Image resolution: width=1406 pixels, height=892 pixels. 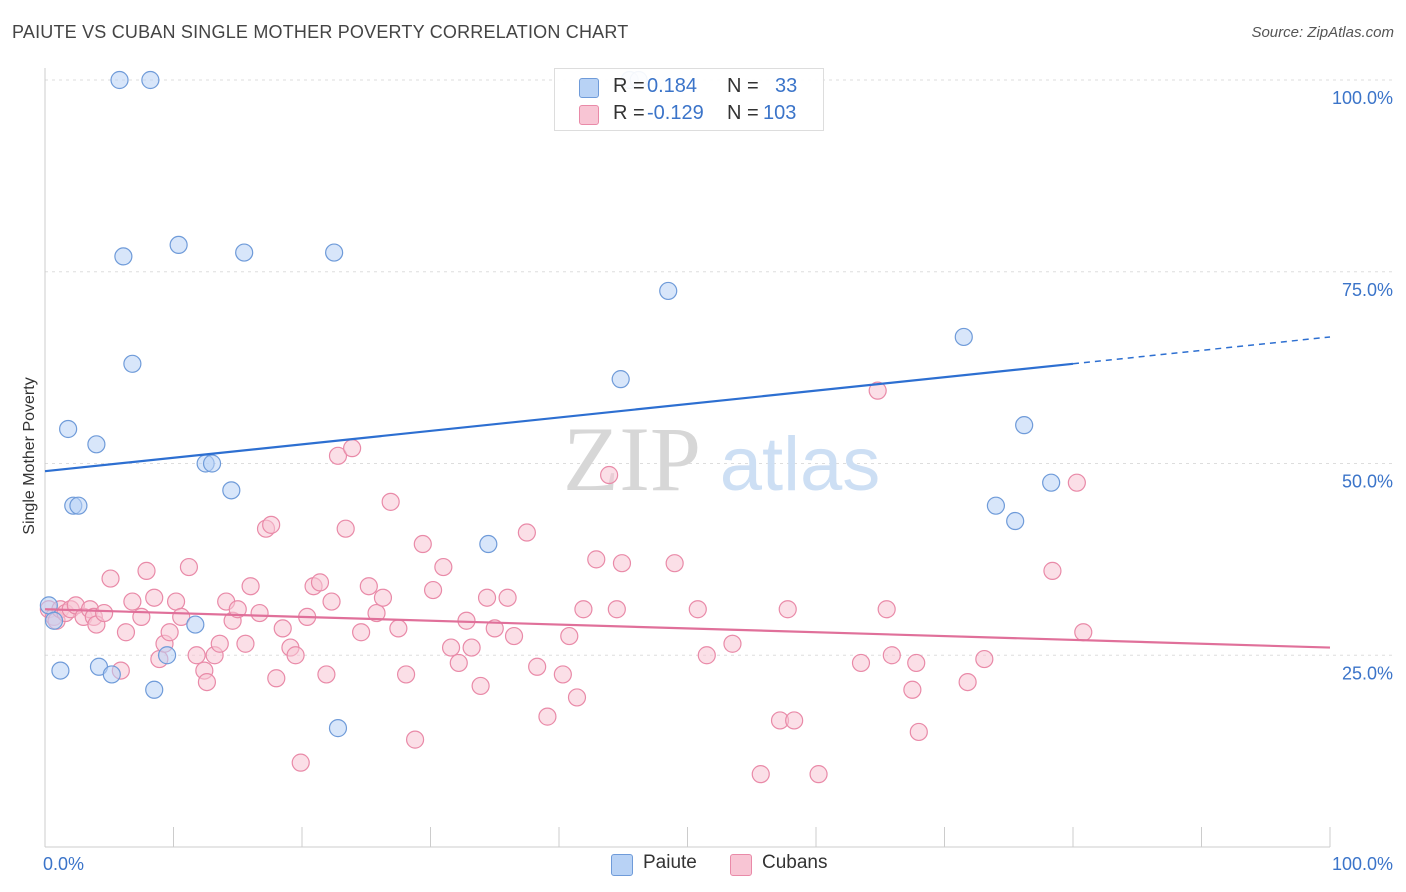 What do you see at coordinates (800, 464) in the screenshot?
I see `watermark-atlas: atlas` at bounding box center [800, 464].